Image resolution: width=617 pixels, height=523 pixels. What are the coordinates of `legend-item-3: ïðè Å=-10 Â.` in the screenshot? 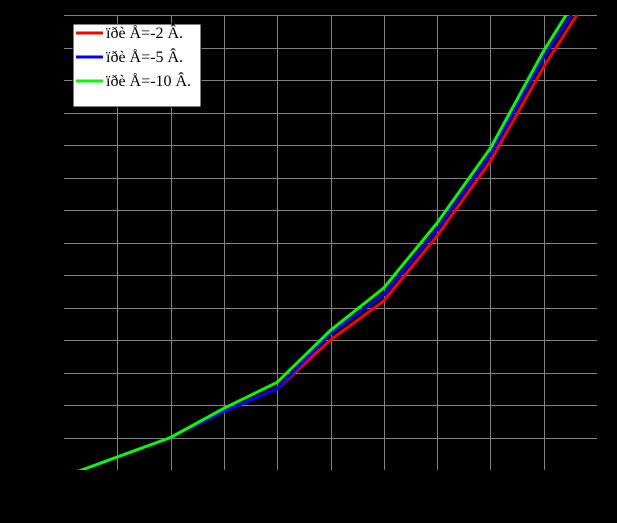 It's located at (133, 80).